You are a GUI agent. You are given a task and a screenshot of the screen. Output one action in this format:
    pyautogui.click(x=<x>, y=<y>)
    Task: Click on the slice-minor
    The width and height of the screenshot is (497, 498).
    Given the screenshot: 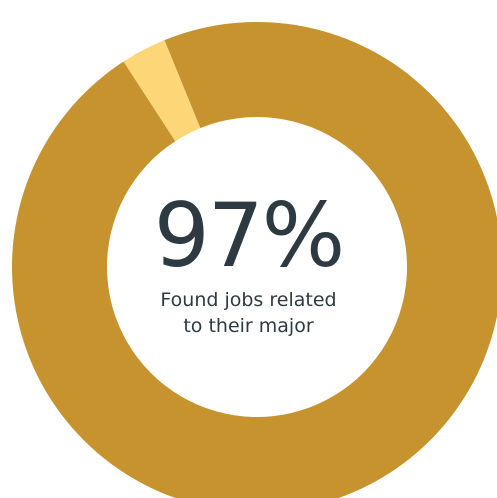 What is the action you would take?
    pyautogui.click(x=162, y=91)
    